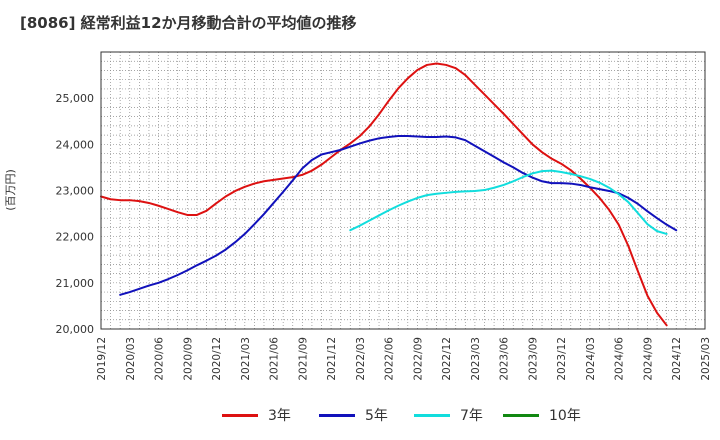 Image resolution: width=720 pixels, height=440 pixels. What do you see at coordinates (160, 359) in the screenshot?
I see `x-tick-label: 2020/06` at bounding box center [160, 359].